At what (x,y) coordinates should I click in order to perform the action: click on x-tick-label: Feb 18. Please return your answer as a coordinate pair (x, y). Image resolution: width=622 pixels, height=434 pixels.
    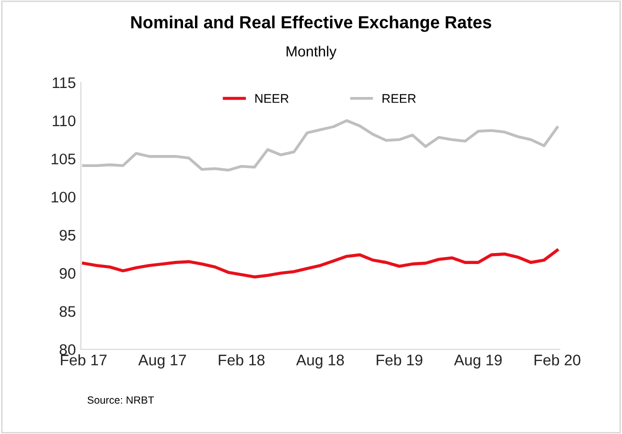
    Looking at the image, I should click on (241, 360).